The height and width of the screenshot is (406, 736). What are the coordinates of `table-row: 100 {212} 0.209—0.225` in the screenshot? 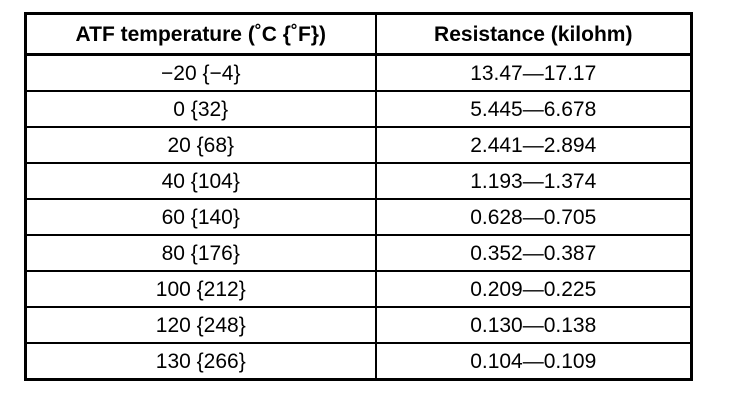 It's located at (358, 289).